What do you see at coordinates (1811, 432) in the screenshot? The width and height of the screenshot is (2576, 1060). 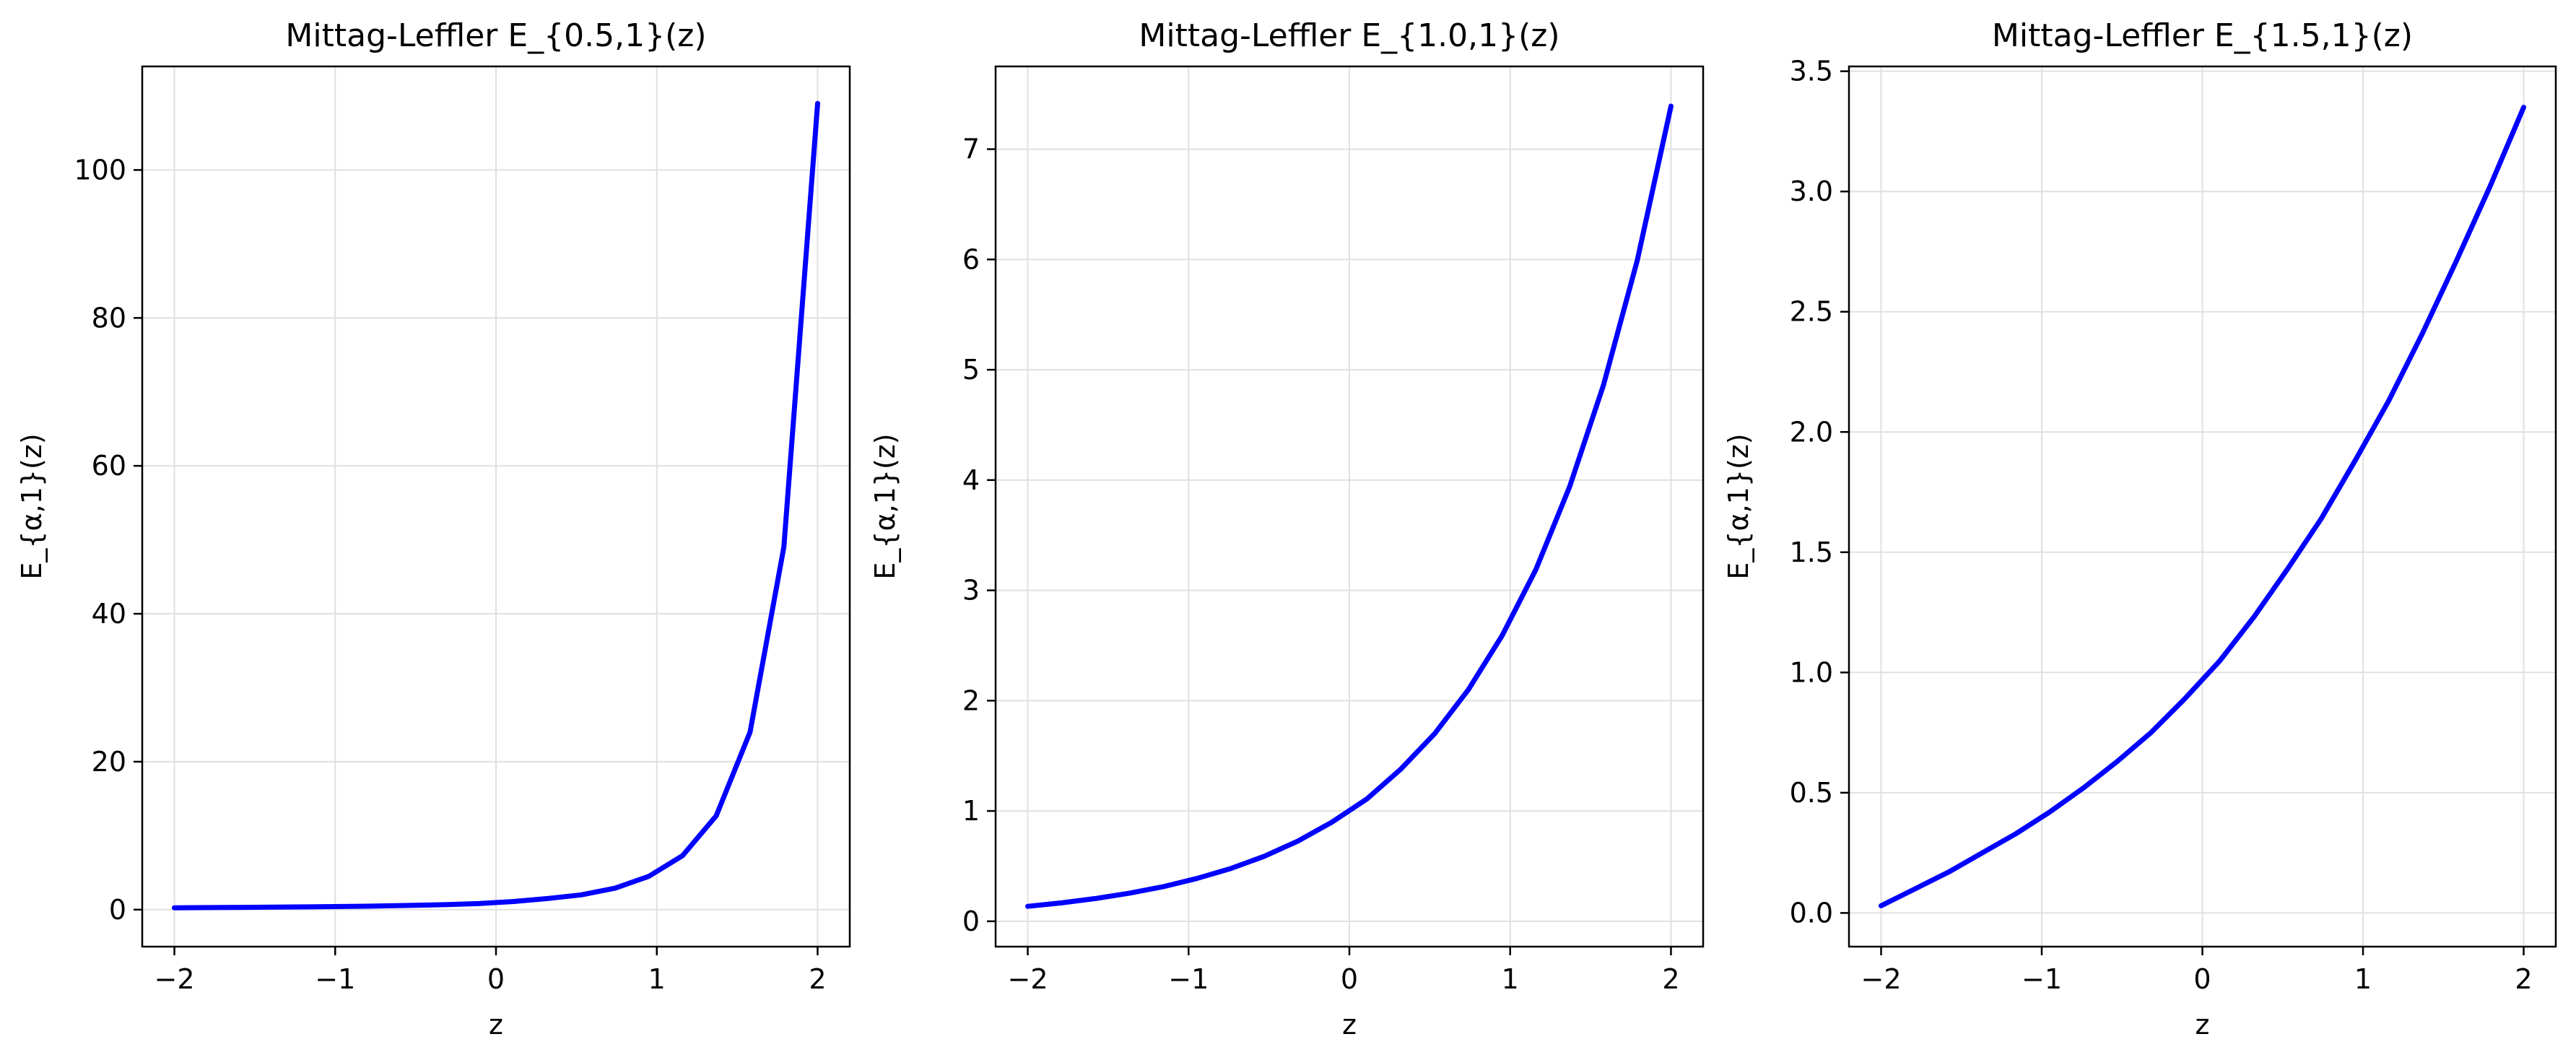 I see `y-tick-label: 2.0` at bounding box center [1811, 432].